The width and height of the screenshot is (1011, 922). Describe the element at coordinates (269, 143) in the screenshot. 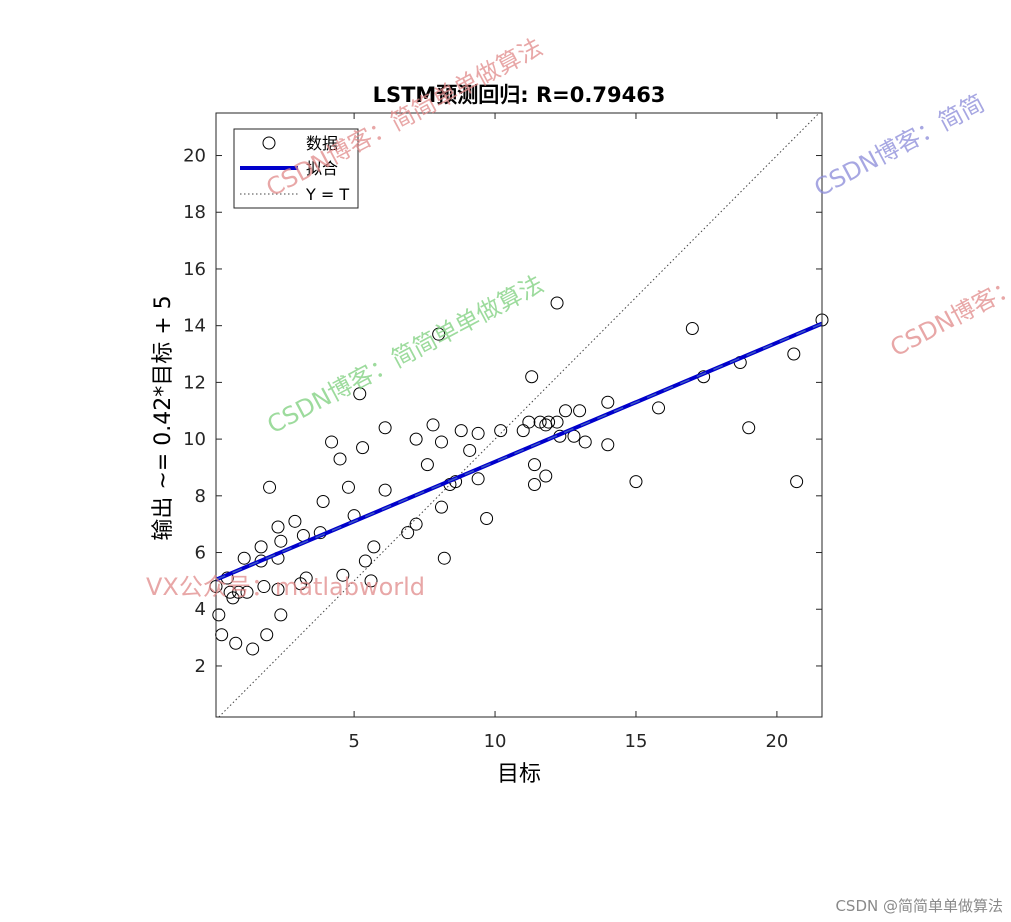

I see `legend-marker-data` at that location.